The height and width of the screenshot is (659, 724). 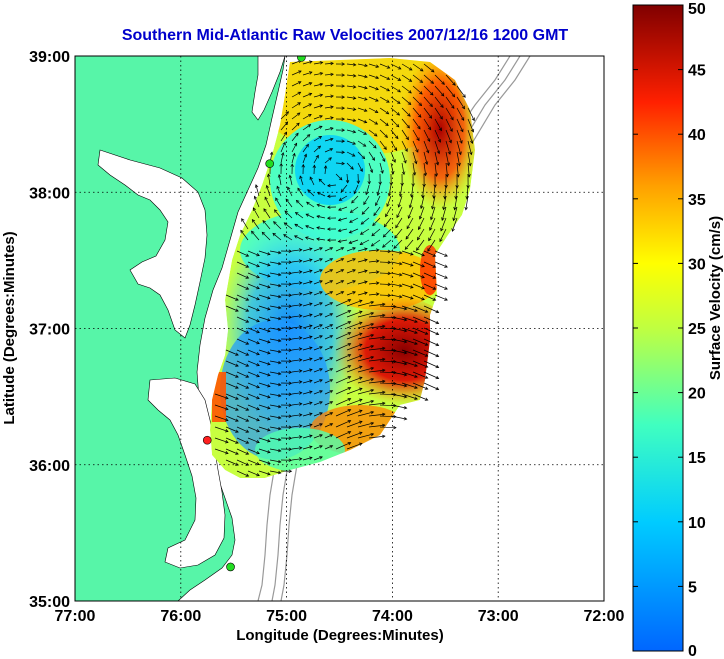 I want to click on y-tick-label: 37:00, so click(x=49, y=330).